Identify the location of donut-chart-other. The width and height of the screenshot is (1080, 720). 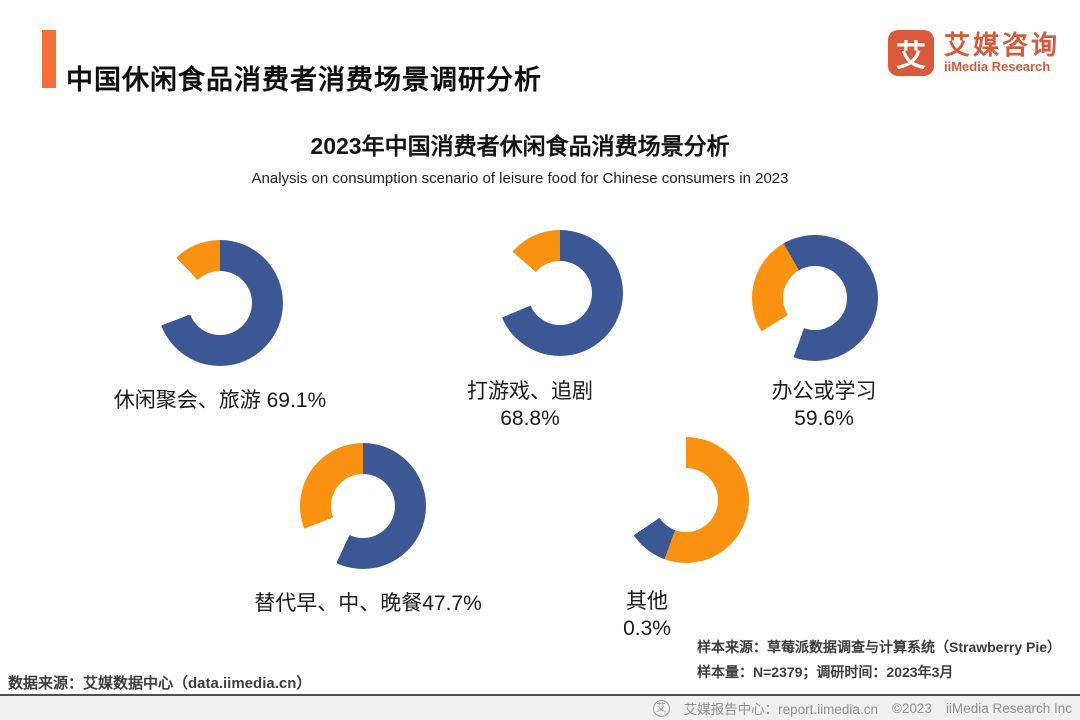
(686, 500).